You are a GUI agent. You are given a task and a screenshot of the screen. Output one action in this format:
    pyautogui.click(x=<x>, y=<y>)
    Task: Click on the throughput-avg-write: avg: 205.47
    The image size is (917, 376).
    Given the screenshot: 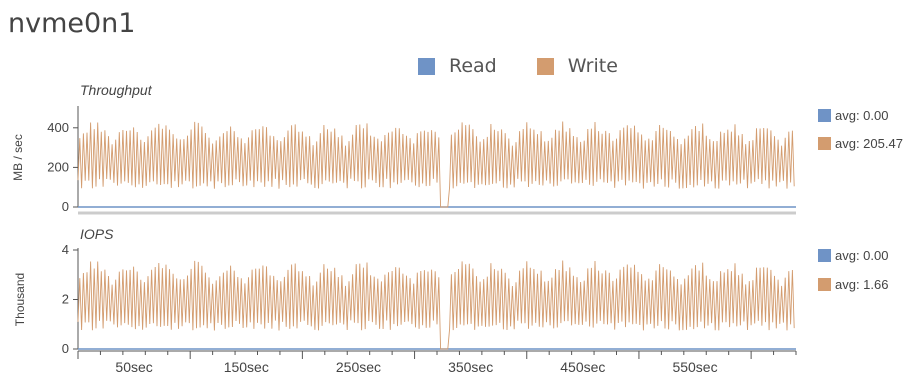 What is the action you would take?
    pyautogui.click(x=860, y=143)
    